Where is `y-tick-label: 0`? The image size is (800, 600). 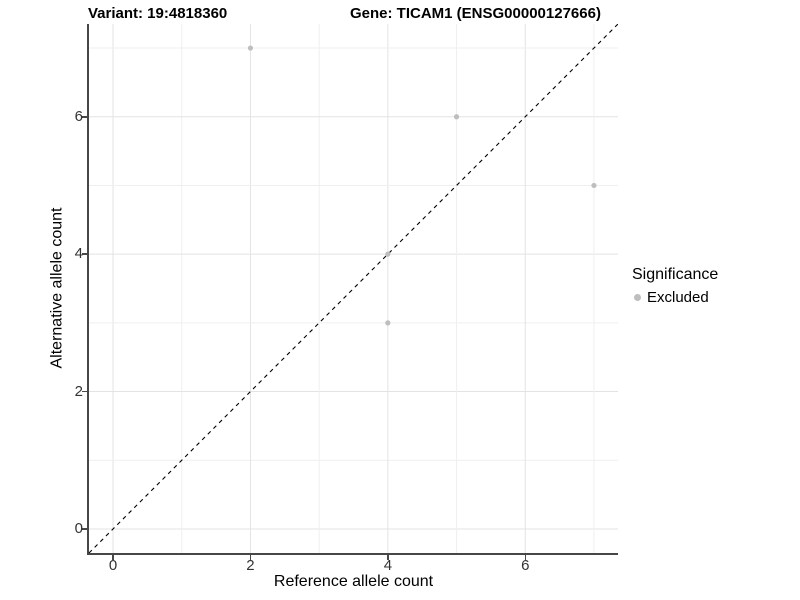
y-tick-label: 0 is located at coordinates (78, 528).